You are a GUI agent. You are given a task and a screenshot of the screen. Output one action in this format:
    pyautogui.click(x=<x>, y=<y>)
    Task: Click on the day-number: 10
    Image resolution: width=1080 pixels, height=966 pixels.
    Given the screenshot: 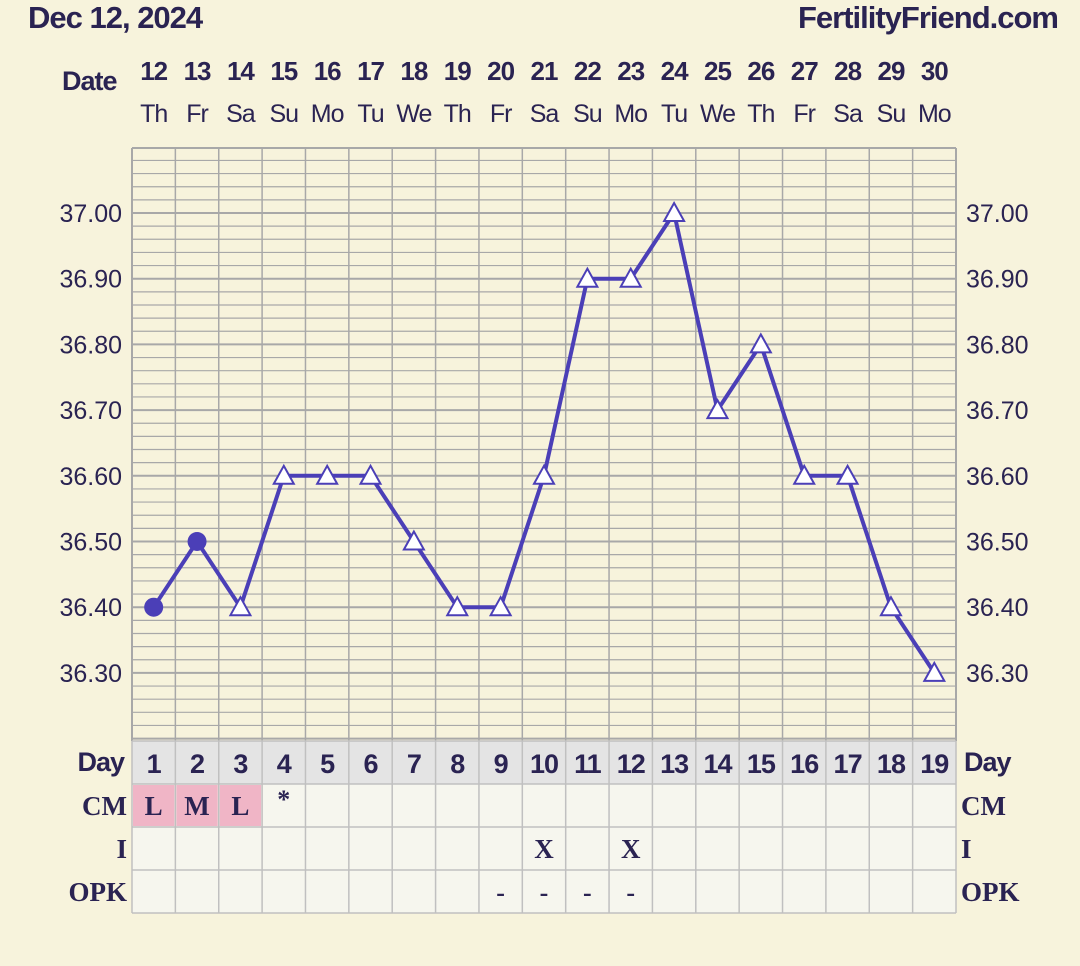 What is the action you would take?
    pyautogui.click(x=544, y=764)
    